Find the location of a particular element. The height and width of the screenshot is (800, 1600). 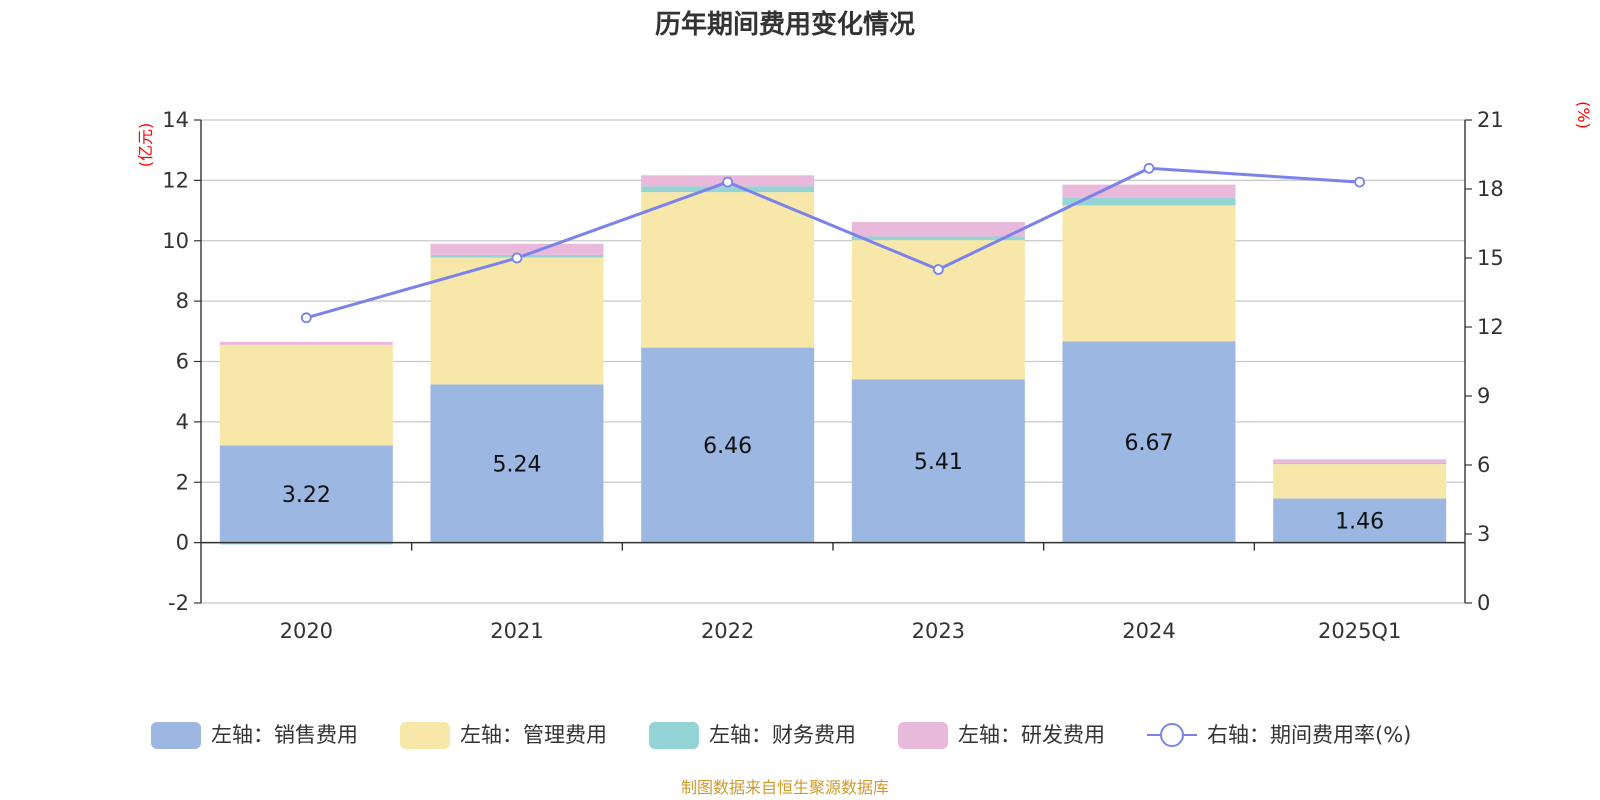

legend: 左轴：销售费用 左轴：管理费用 左轴：财务费用 左轴：研发费用 右轴：期间费用率(%) is located at coordinates (781, 735).